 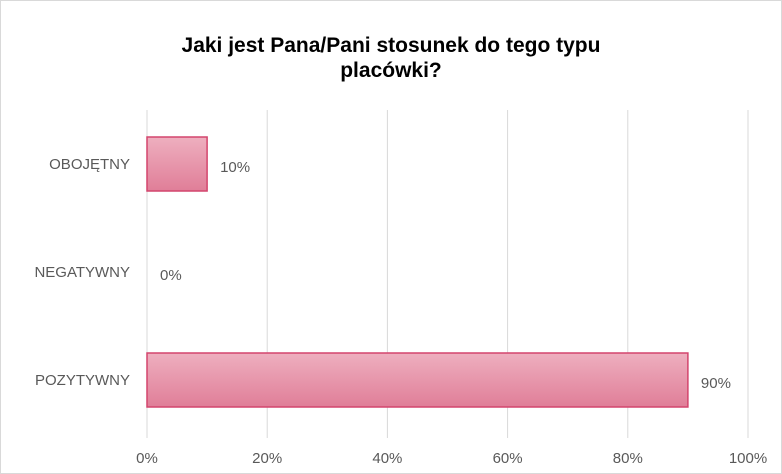 I want to click on data-label: 90%, so click(x=716, y=383).